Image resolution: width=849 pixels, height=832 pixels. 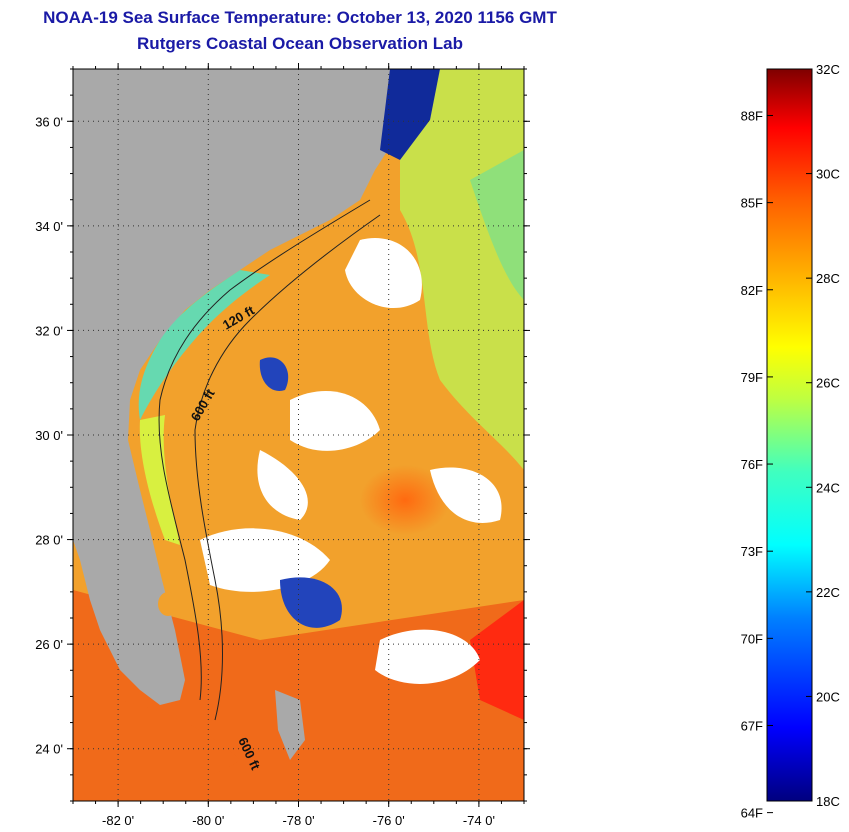 I want to click on lon-tick-label: -80 0', so click(x=208, y=820).